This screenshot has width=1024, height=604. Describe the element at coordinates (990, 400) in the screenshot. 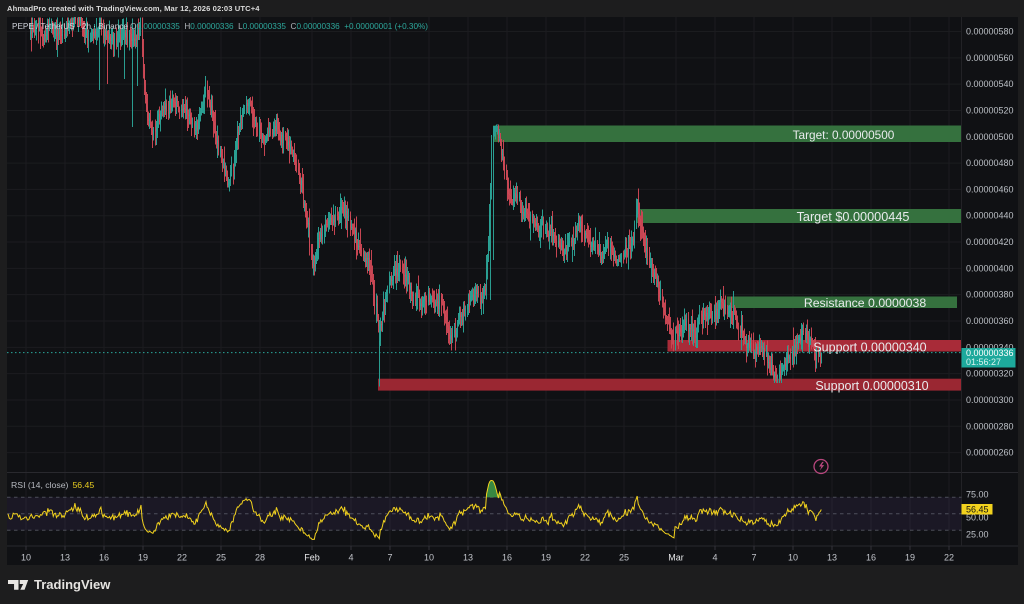

I see `svg-text: 0.00000300` at that location.